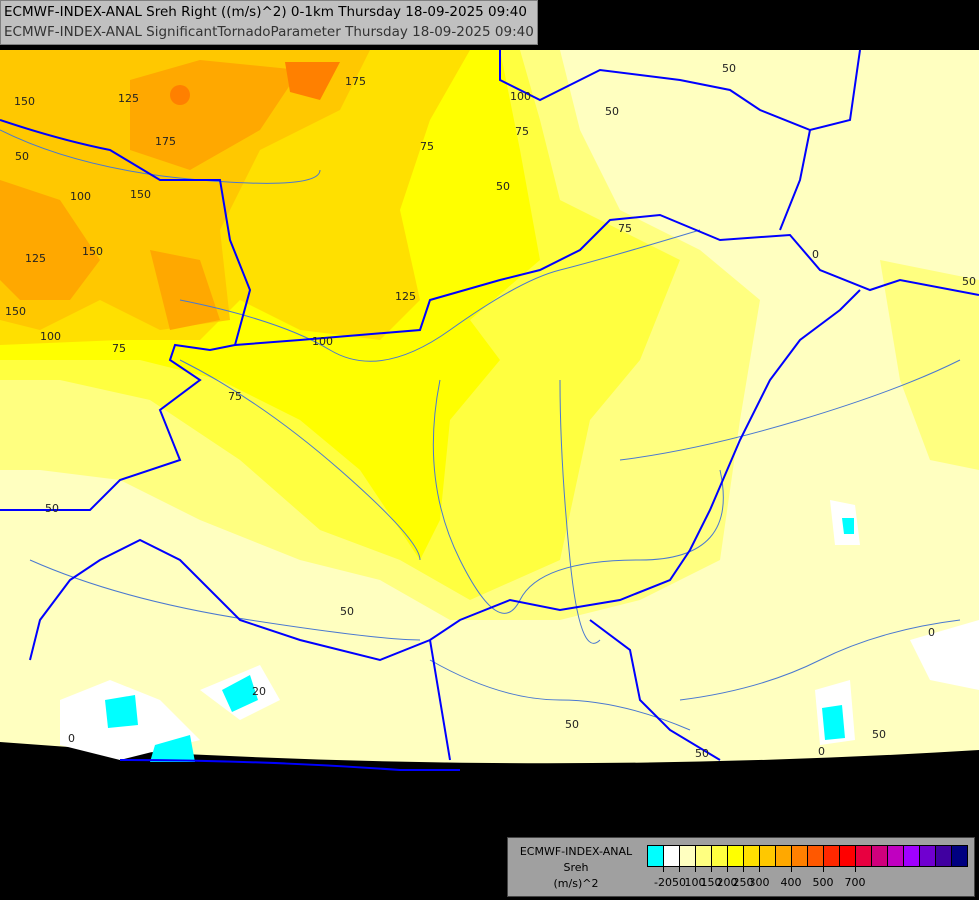 This screenshot has width=979, height=900. I want to click on legend-tick-label: 100, so click(695, 882).